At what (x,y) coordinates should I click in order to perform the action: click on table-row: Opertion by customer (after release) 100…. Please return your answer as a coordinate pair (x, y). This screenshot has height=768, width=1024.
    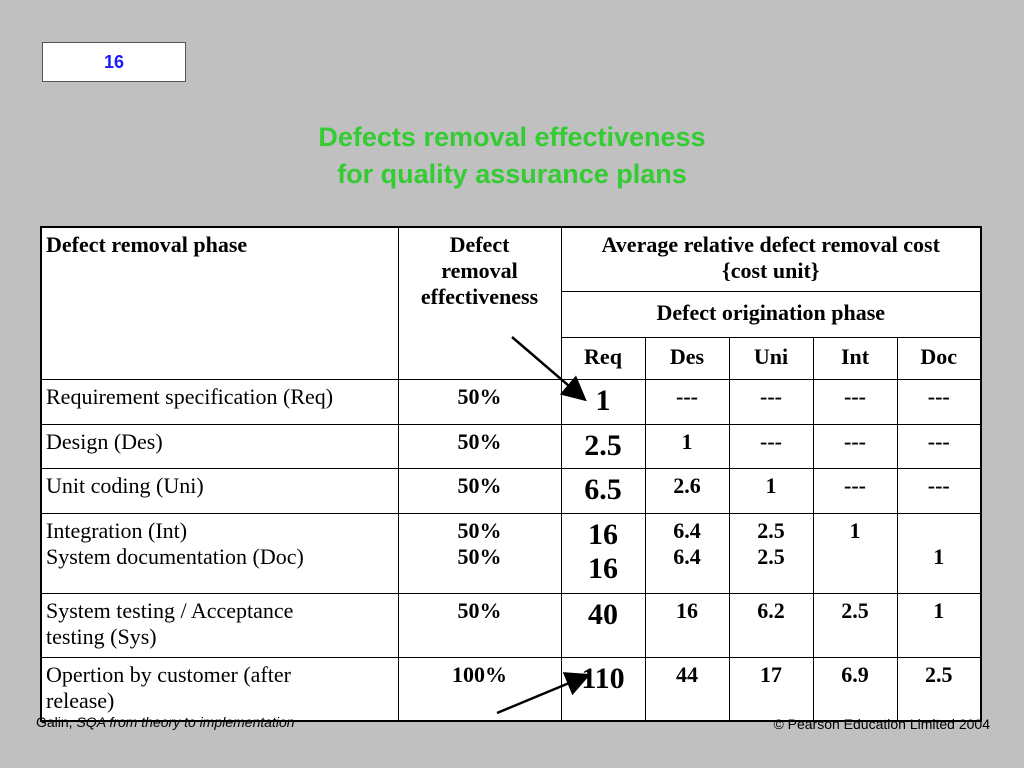
    Looking at the image, I should click on (511, 689).